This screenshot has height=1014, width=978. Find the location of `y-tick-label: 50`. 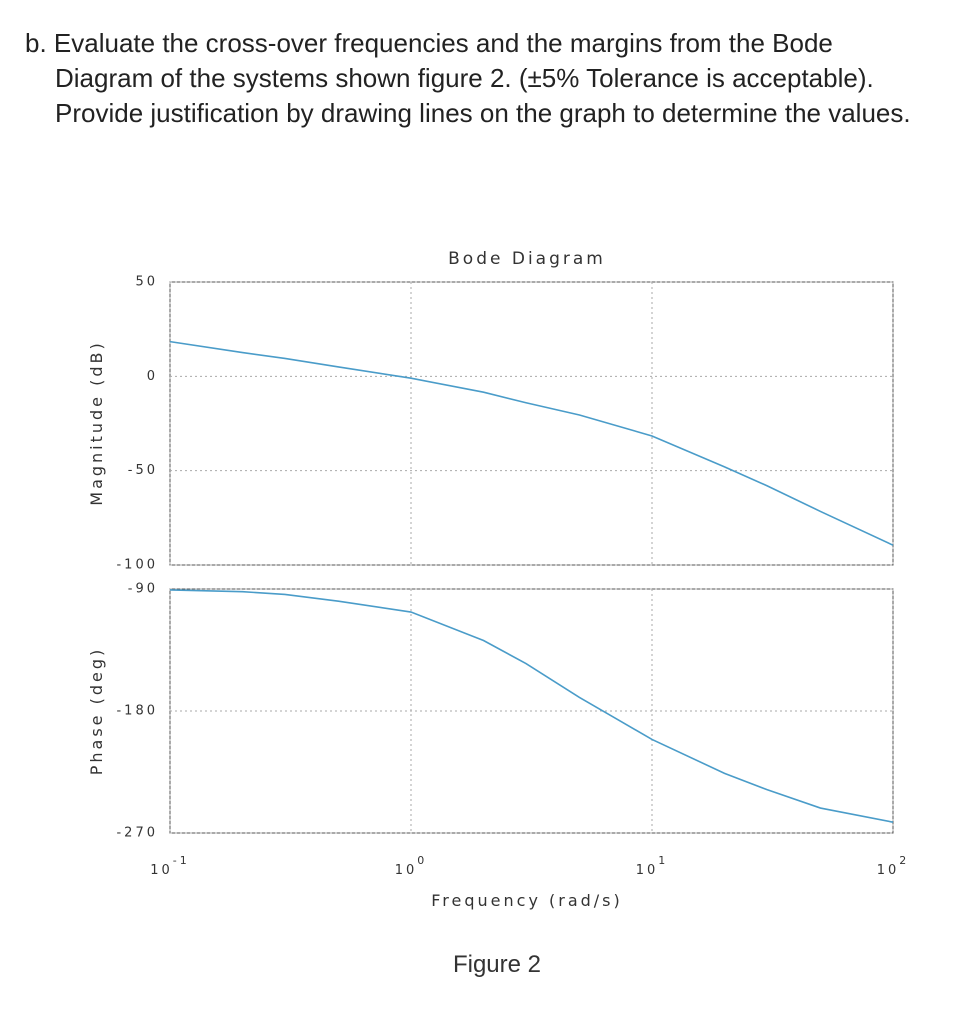

y-tick-label: 50 is located at coordinates (146, 282).